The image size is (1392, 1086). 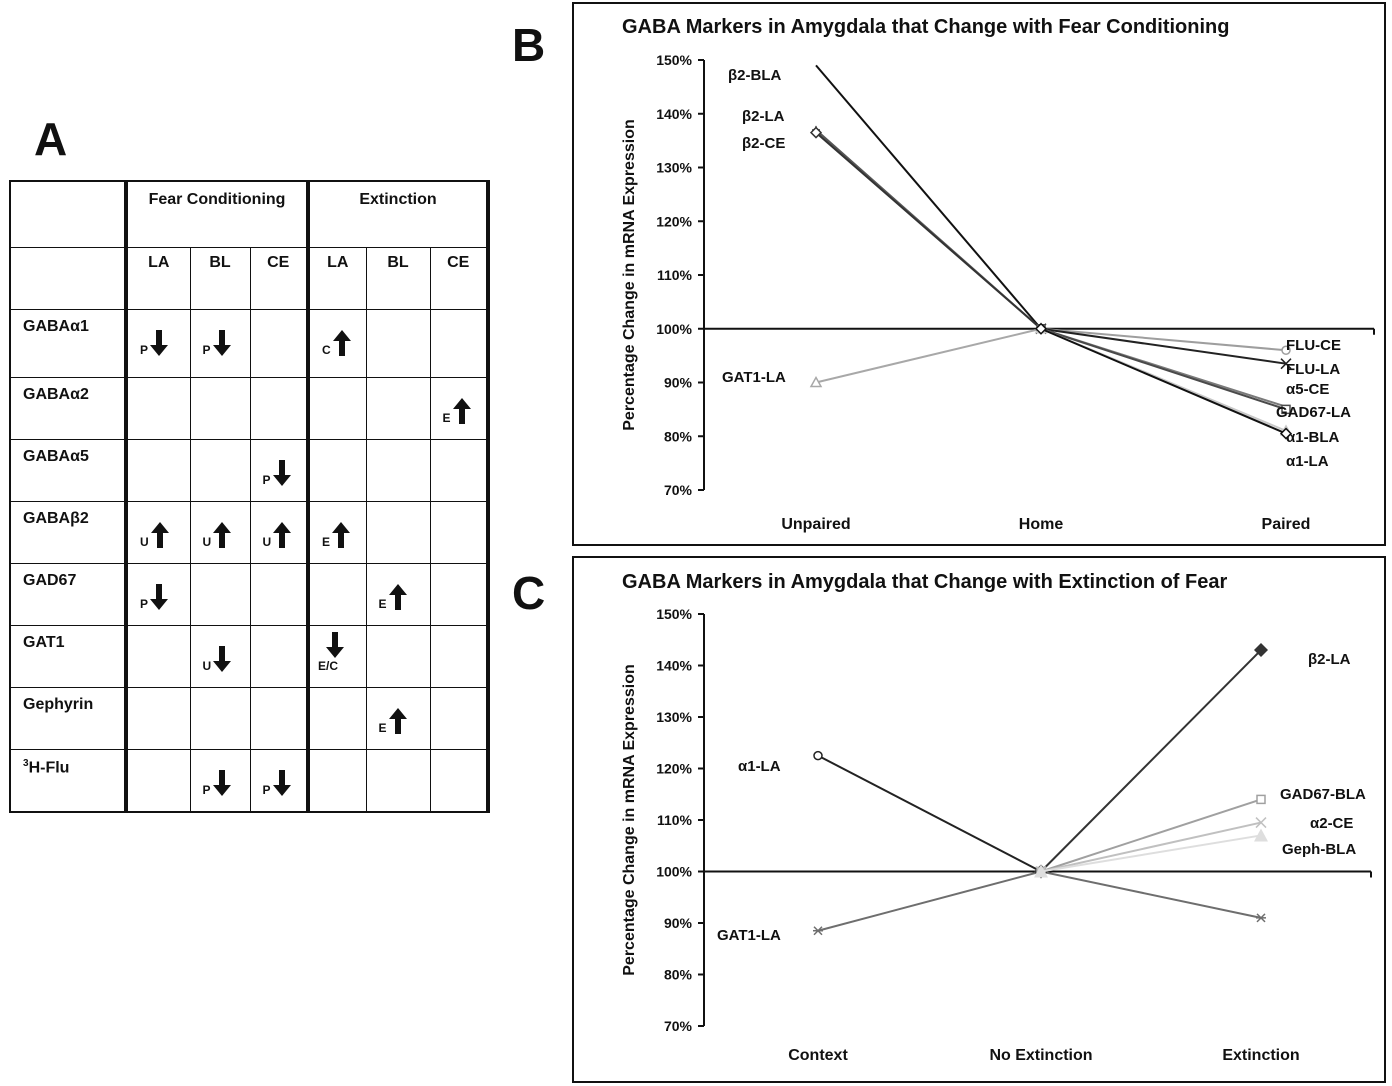 I want to click on series-label: α2-CE, so click(x=1331, y=823).